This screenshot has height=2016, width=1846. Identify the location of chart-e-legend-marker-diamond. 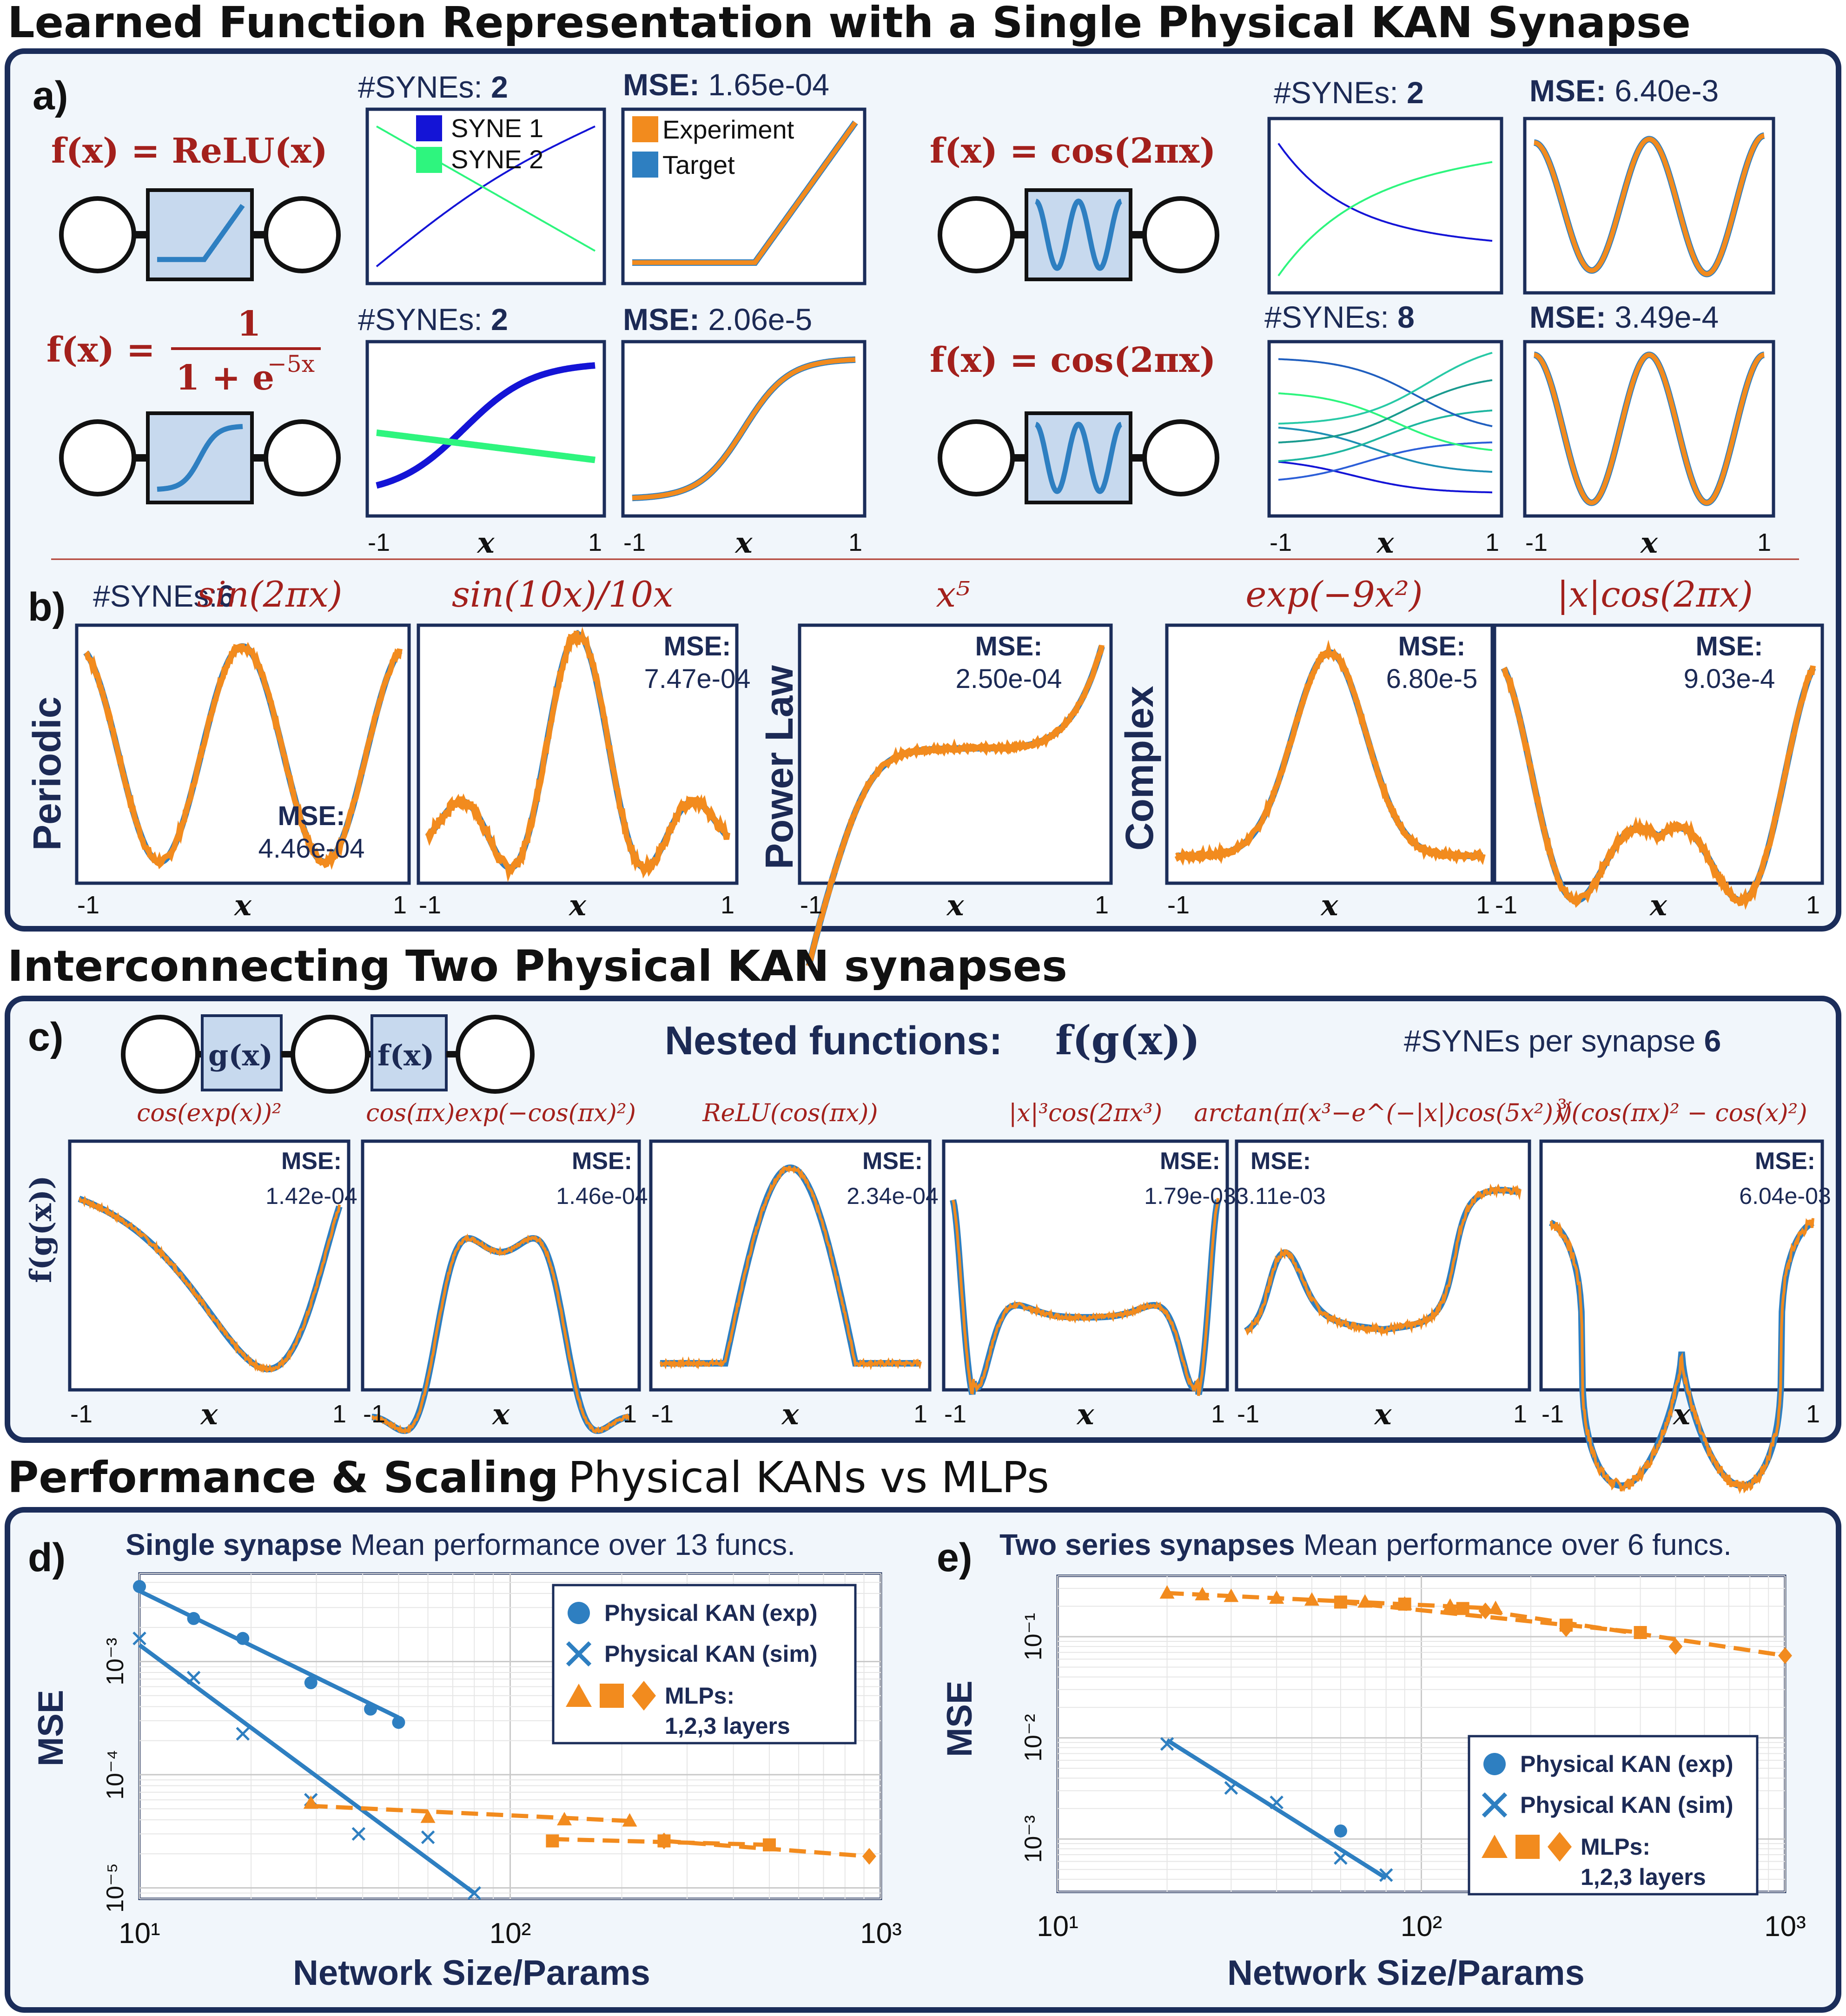
(1560, 1847).